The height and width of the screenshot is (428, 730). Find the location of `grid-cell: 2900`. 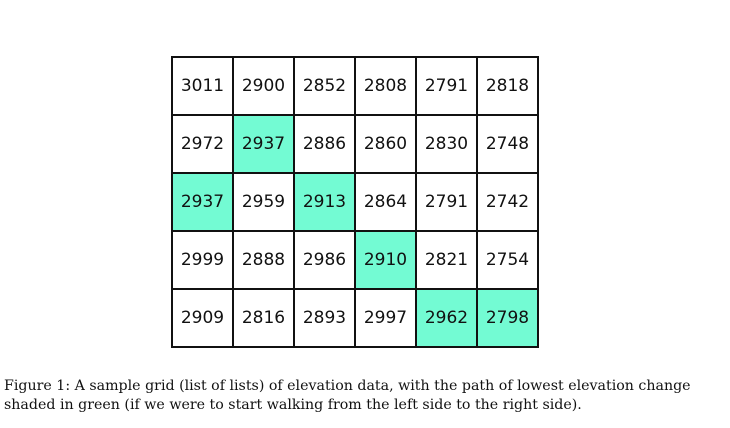

grid-cell: 2900 is located at coordinates (263, 86).